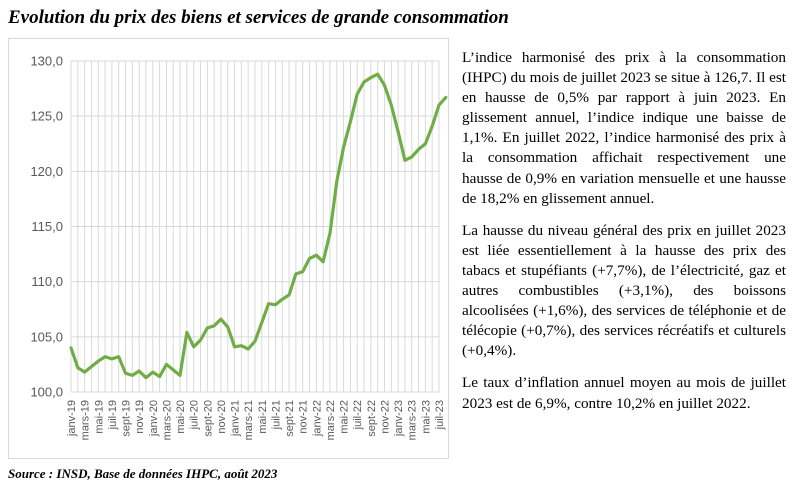  I want to click on x-tick-label: mai-20, so click(181, 417).